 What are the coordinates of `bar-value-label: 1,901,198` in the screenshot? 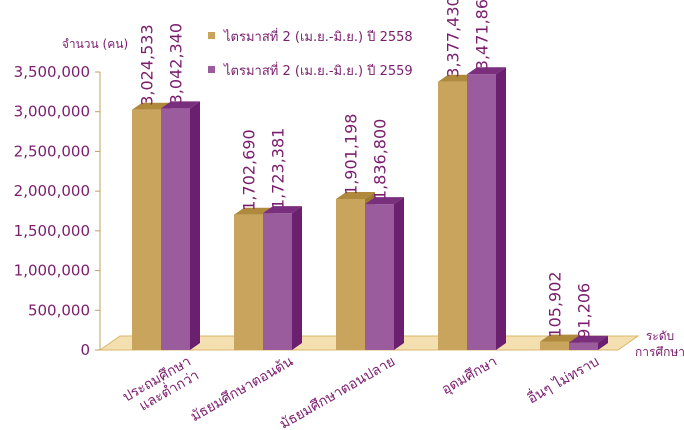 It's located at (351, 154).